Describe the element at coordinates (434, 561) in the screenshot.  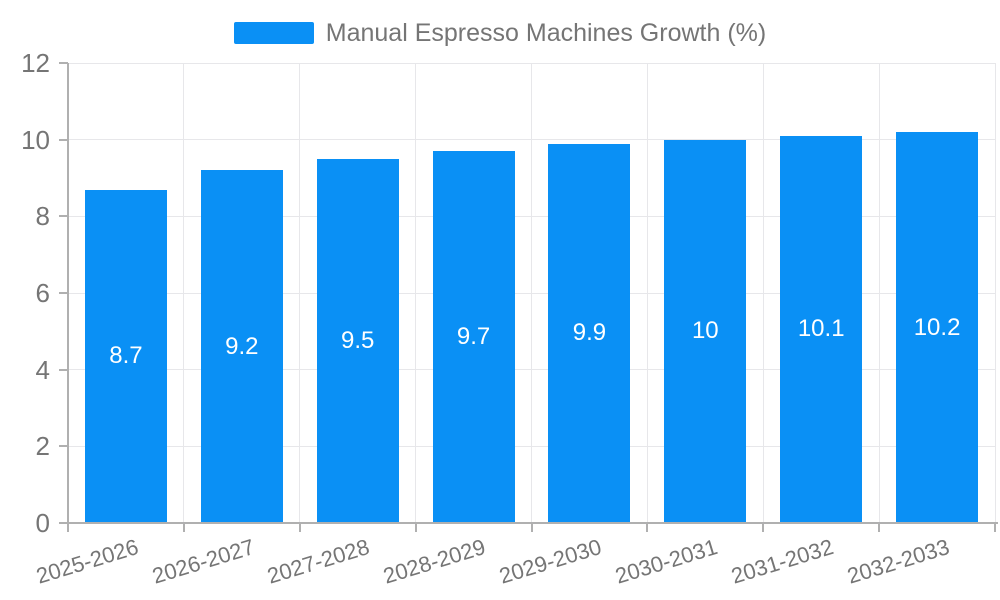
I see `x-axis-label-2028-2029: 2028-2029` at that location.